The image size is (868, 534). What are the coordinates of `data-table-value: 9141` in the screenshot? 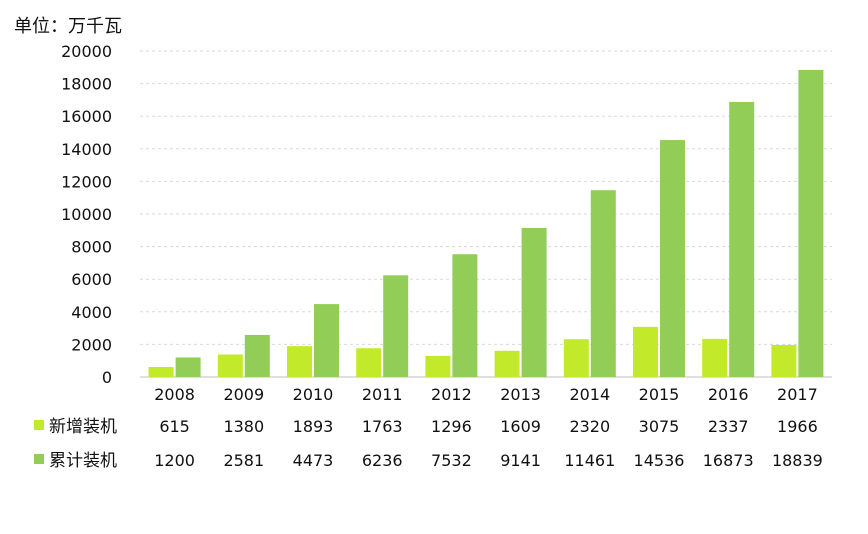 It's located at (520, 460).